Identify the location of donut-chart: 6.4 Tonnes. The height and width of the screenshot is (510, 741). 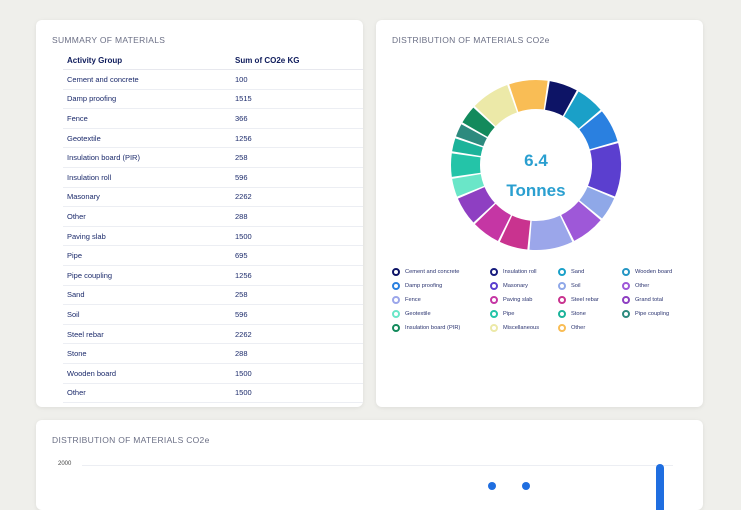
(536, 165).